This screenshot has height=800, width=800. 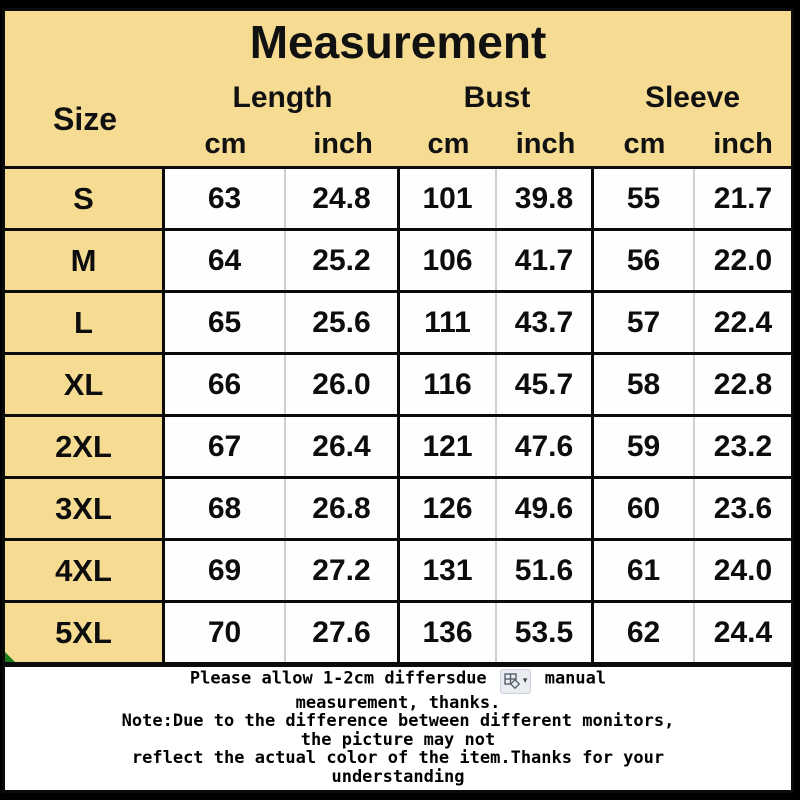 I want to click on paste-options-icon: ▾, so click(x=515, y=681).